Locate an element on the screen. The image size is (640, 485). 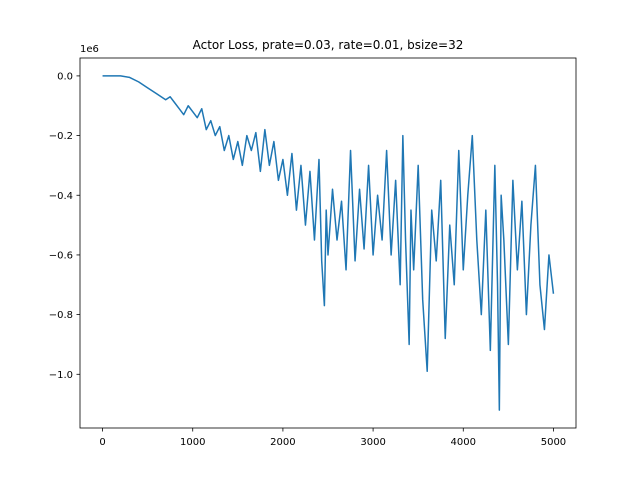
y-tick-label: −0.2 is located at coordinates (61, 136).